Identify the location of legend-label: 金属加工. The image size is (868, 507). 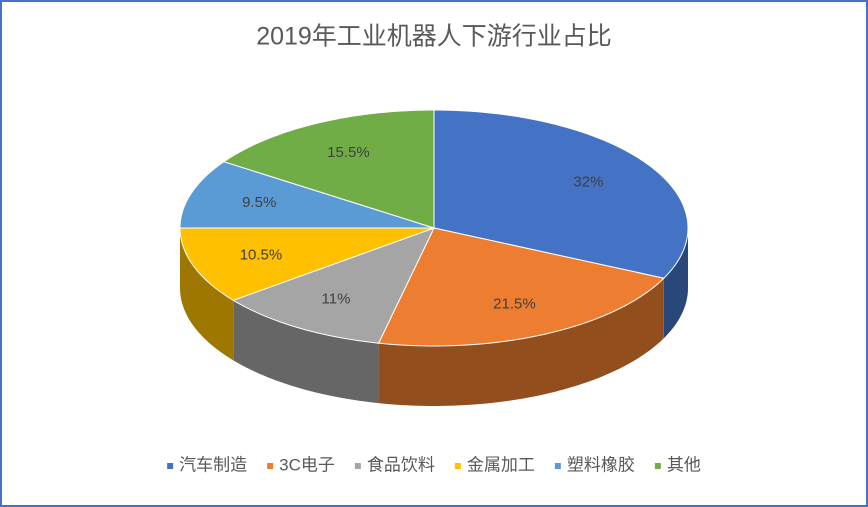
(501, 464).